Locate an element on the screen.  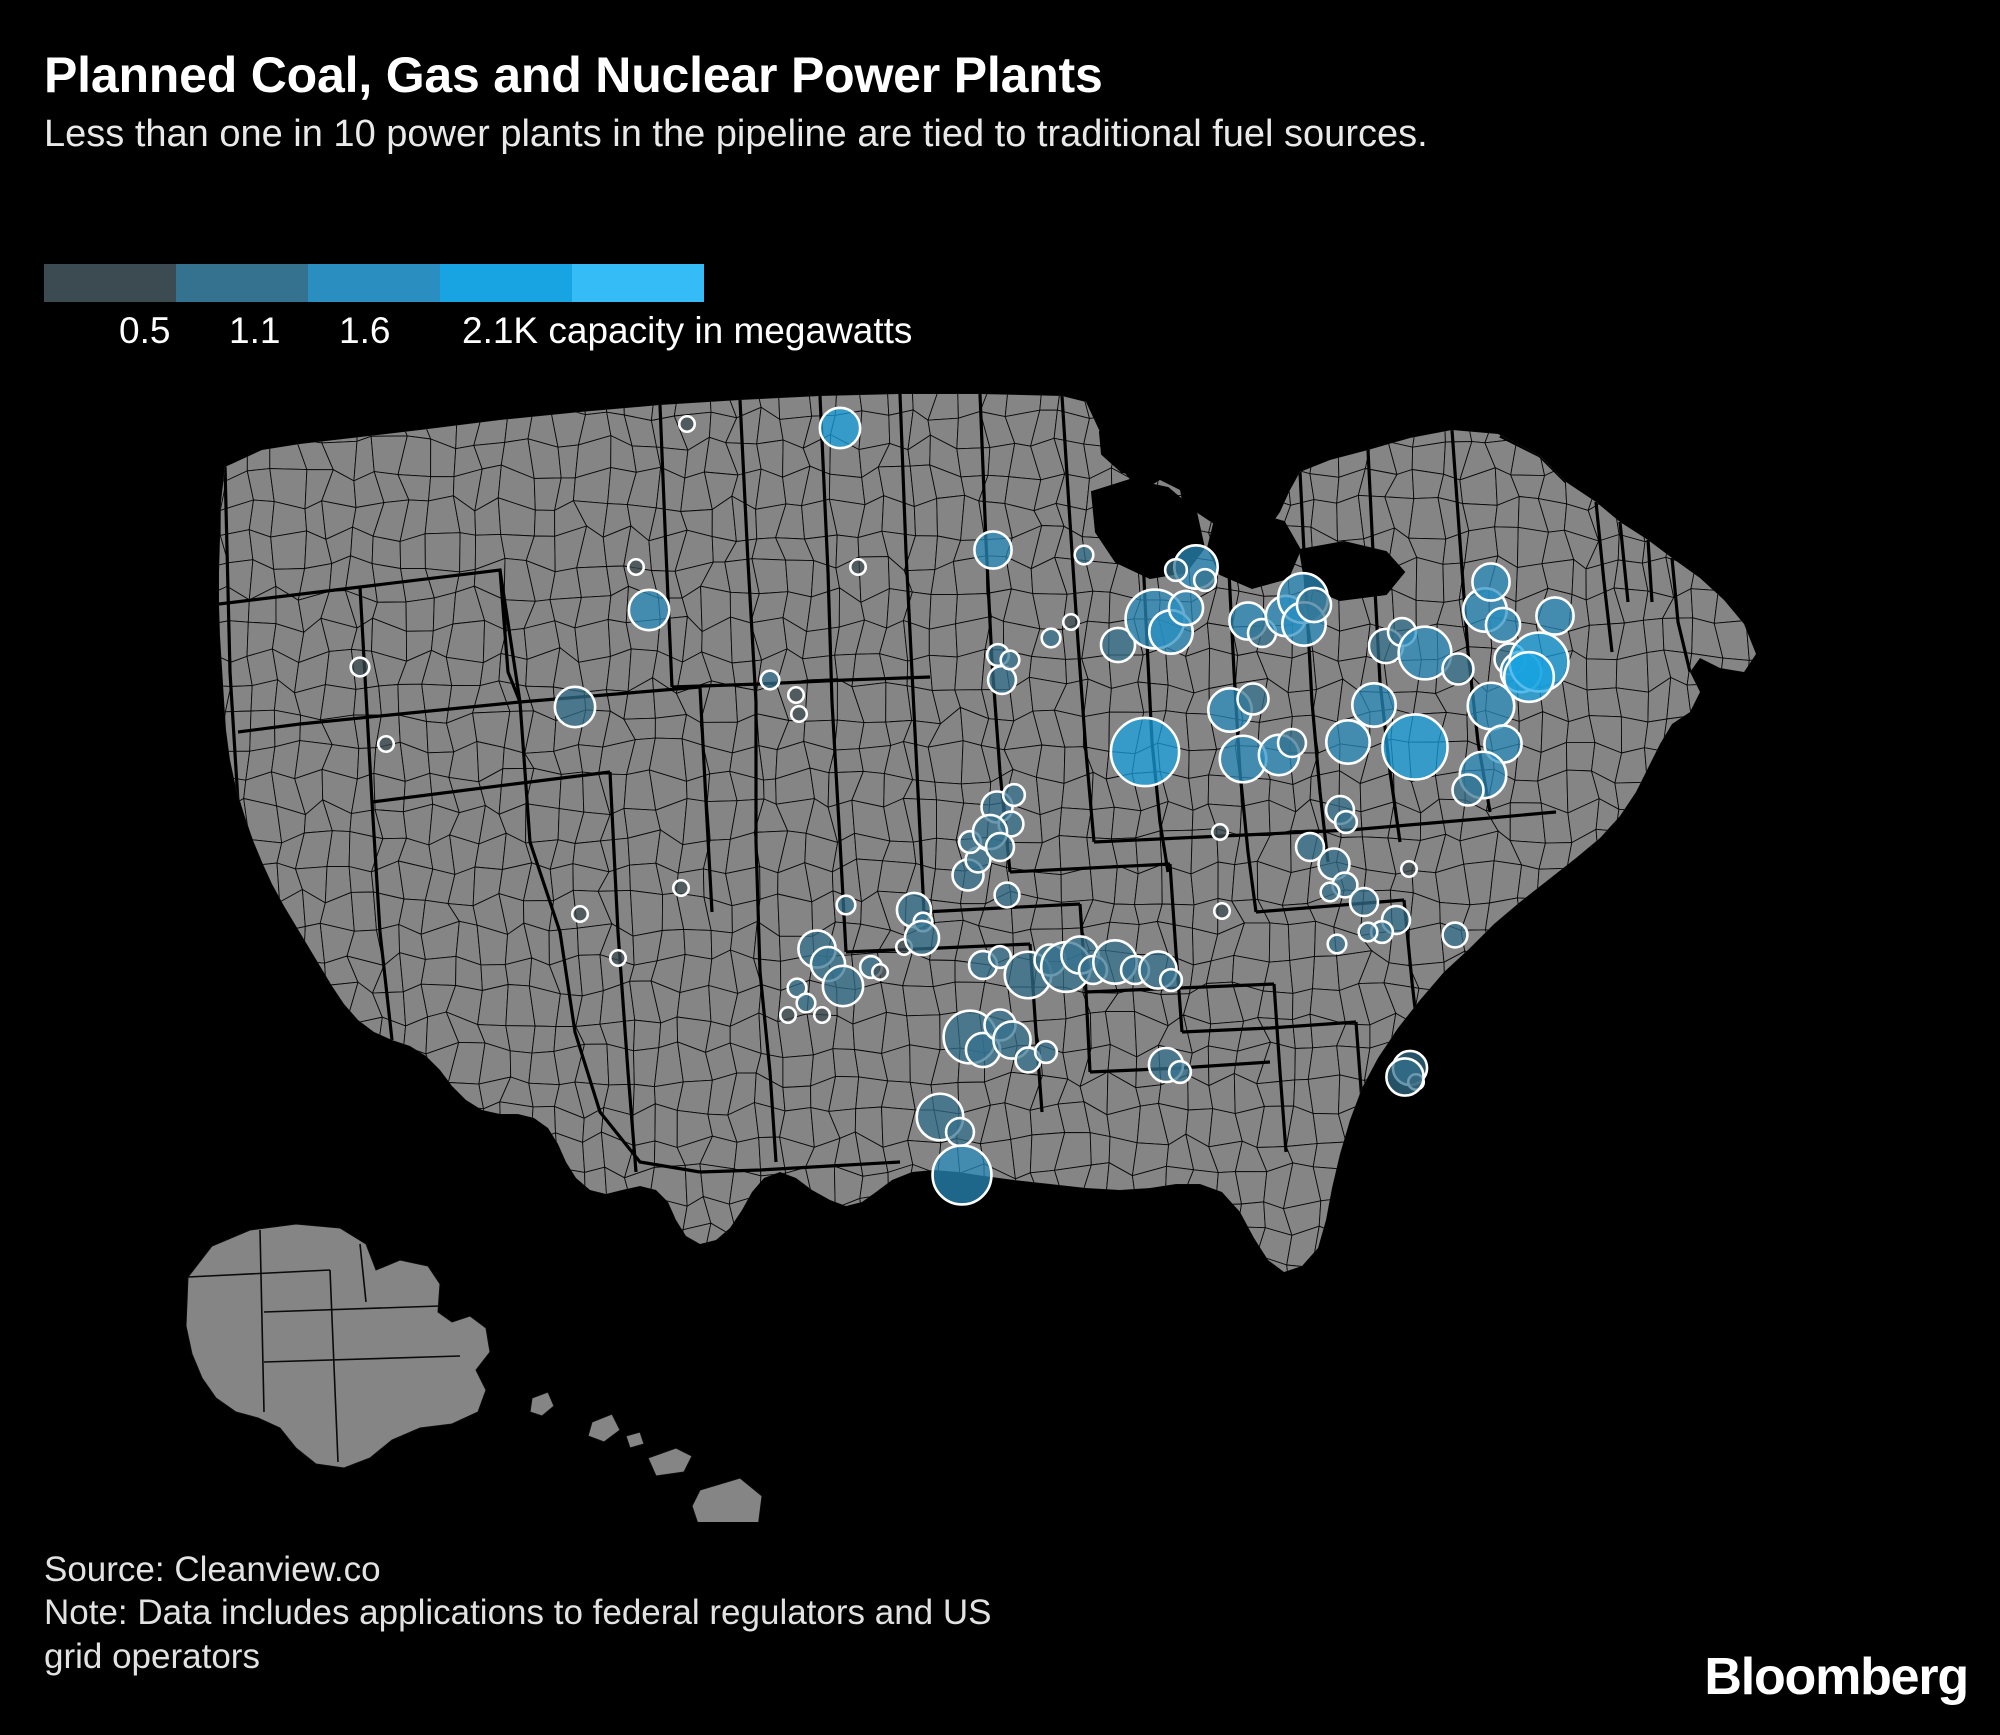
legend-color-bar is located at coordinates (374, 283).